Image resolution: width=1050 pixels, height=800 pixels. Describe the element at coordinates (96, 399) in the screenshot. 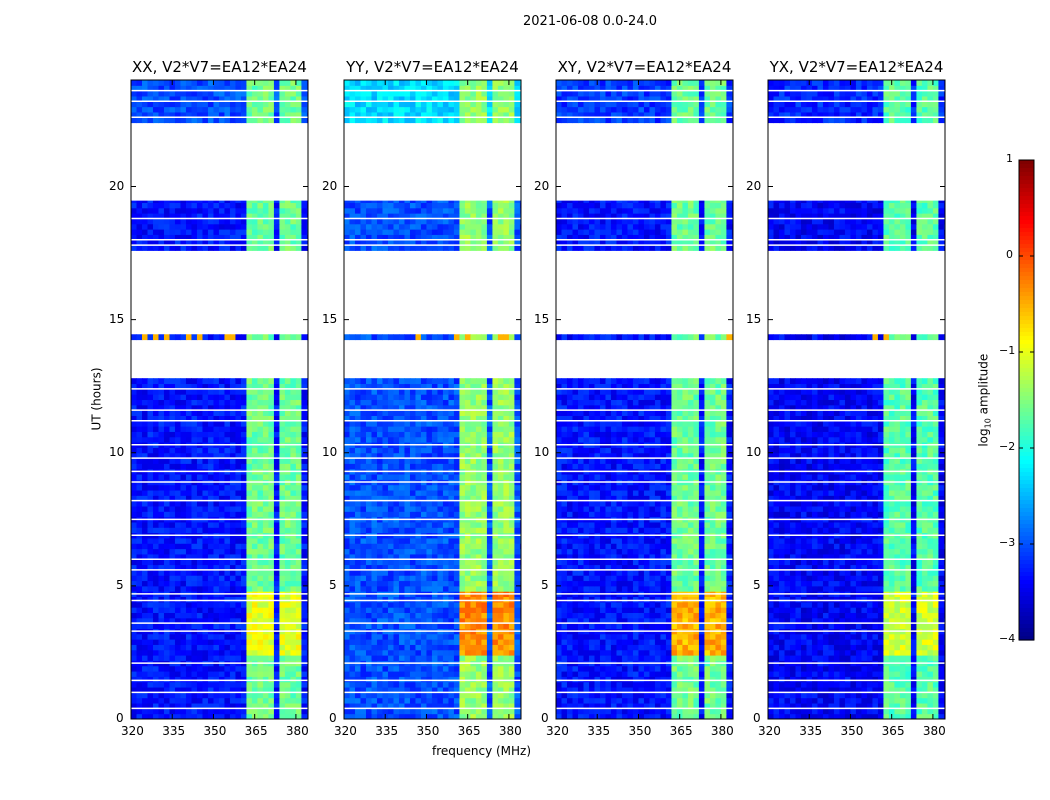

I see `y-axis-label: UT (hours)` at that location.